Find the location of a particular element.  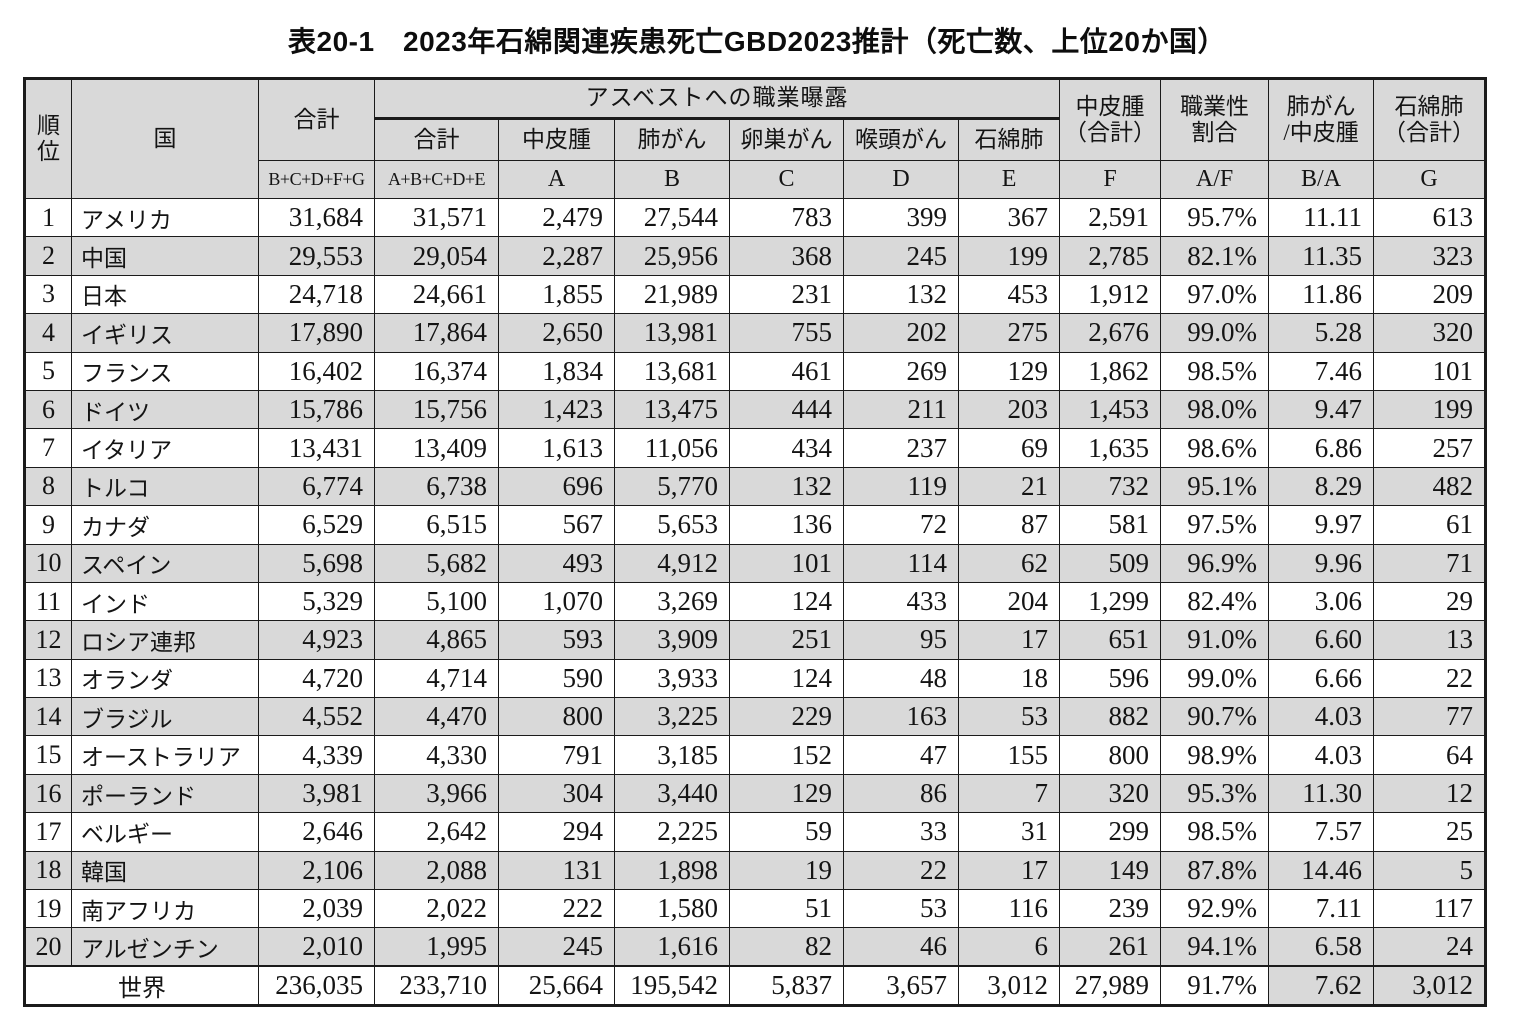

value-cell: 61 is located at coordinates (1430, 525).